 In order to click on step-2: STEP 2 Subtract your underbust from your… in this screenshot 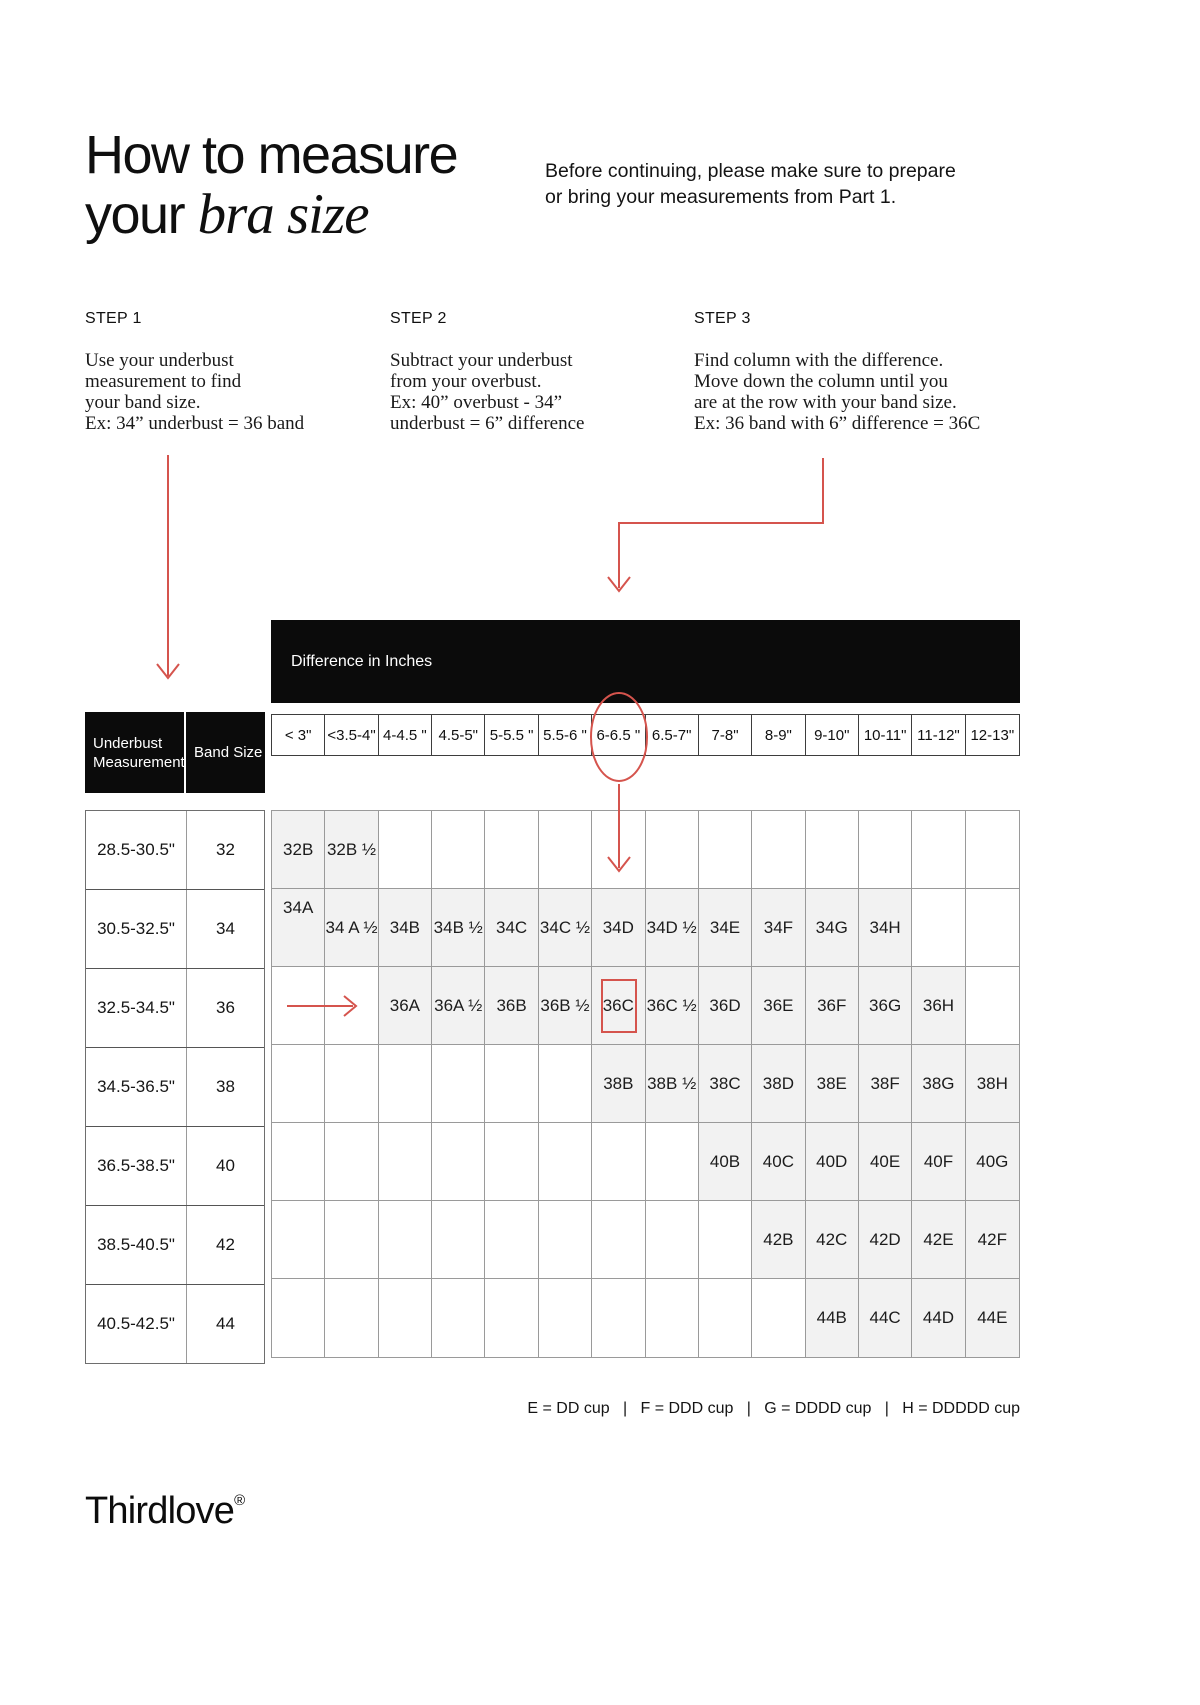, I will do `click(555, 372)`.